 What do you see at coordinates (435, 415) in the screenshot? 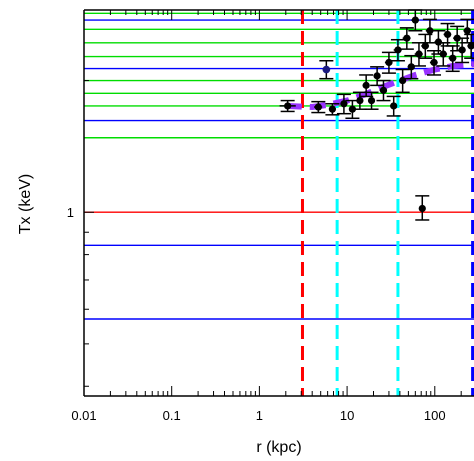
I see `x-tick-label-4: 100` at bounding box center [435, 415].